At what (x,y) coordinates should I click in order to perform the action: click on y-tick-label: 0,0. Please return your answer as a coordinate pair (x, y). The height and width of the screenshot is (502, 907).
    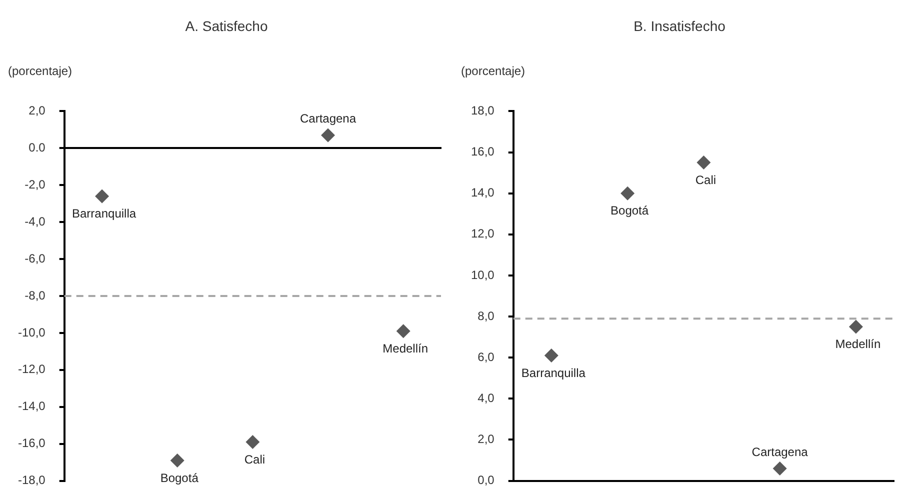
    Looking at the image, I should click on (486, 480).